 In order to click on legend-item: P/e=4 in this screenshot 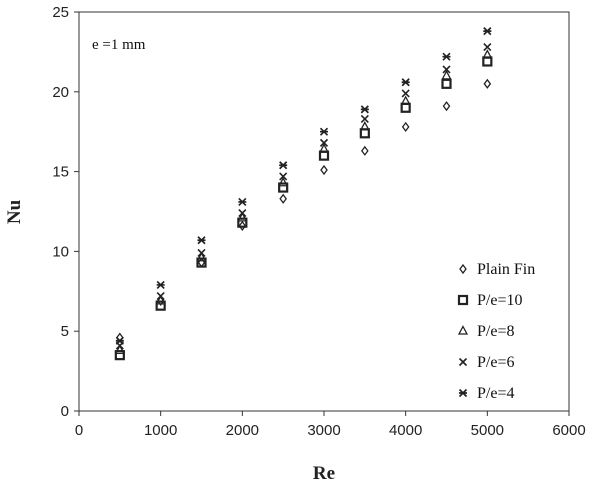, I will do `click(486, 393)`.